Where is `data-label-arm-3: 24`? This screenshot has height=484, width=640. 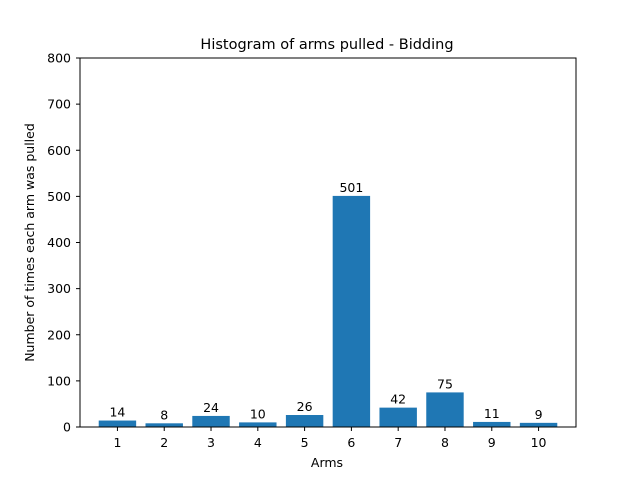 data-label-arm-3: 24 is located at coordinates (211, 407).